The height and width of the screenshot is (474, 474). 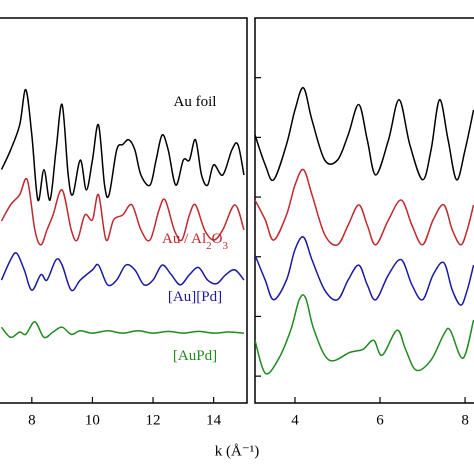 What do you see at coordinates (380, 420) in the screenshot?
I see `x-tick-label: 6` at bounding box center [380, 420].